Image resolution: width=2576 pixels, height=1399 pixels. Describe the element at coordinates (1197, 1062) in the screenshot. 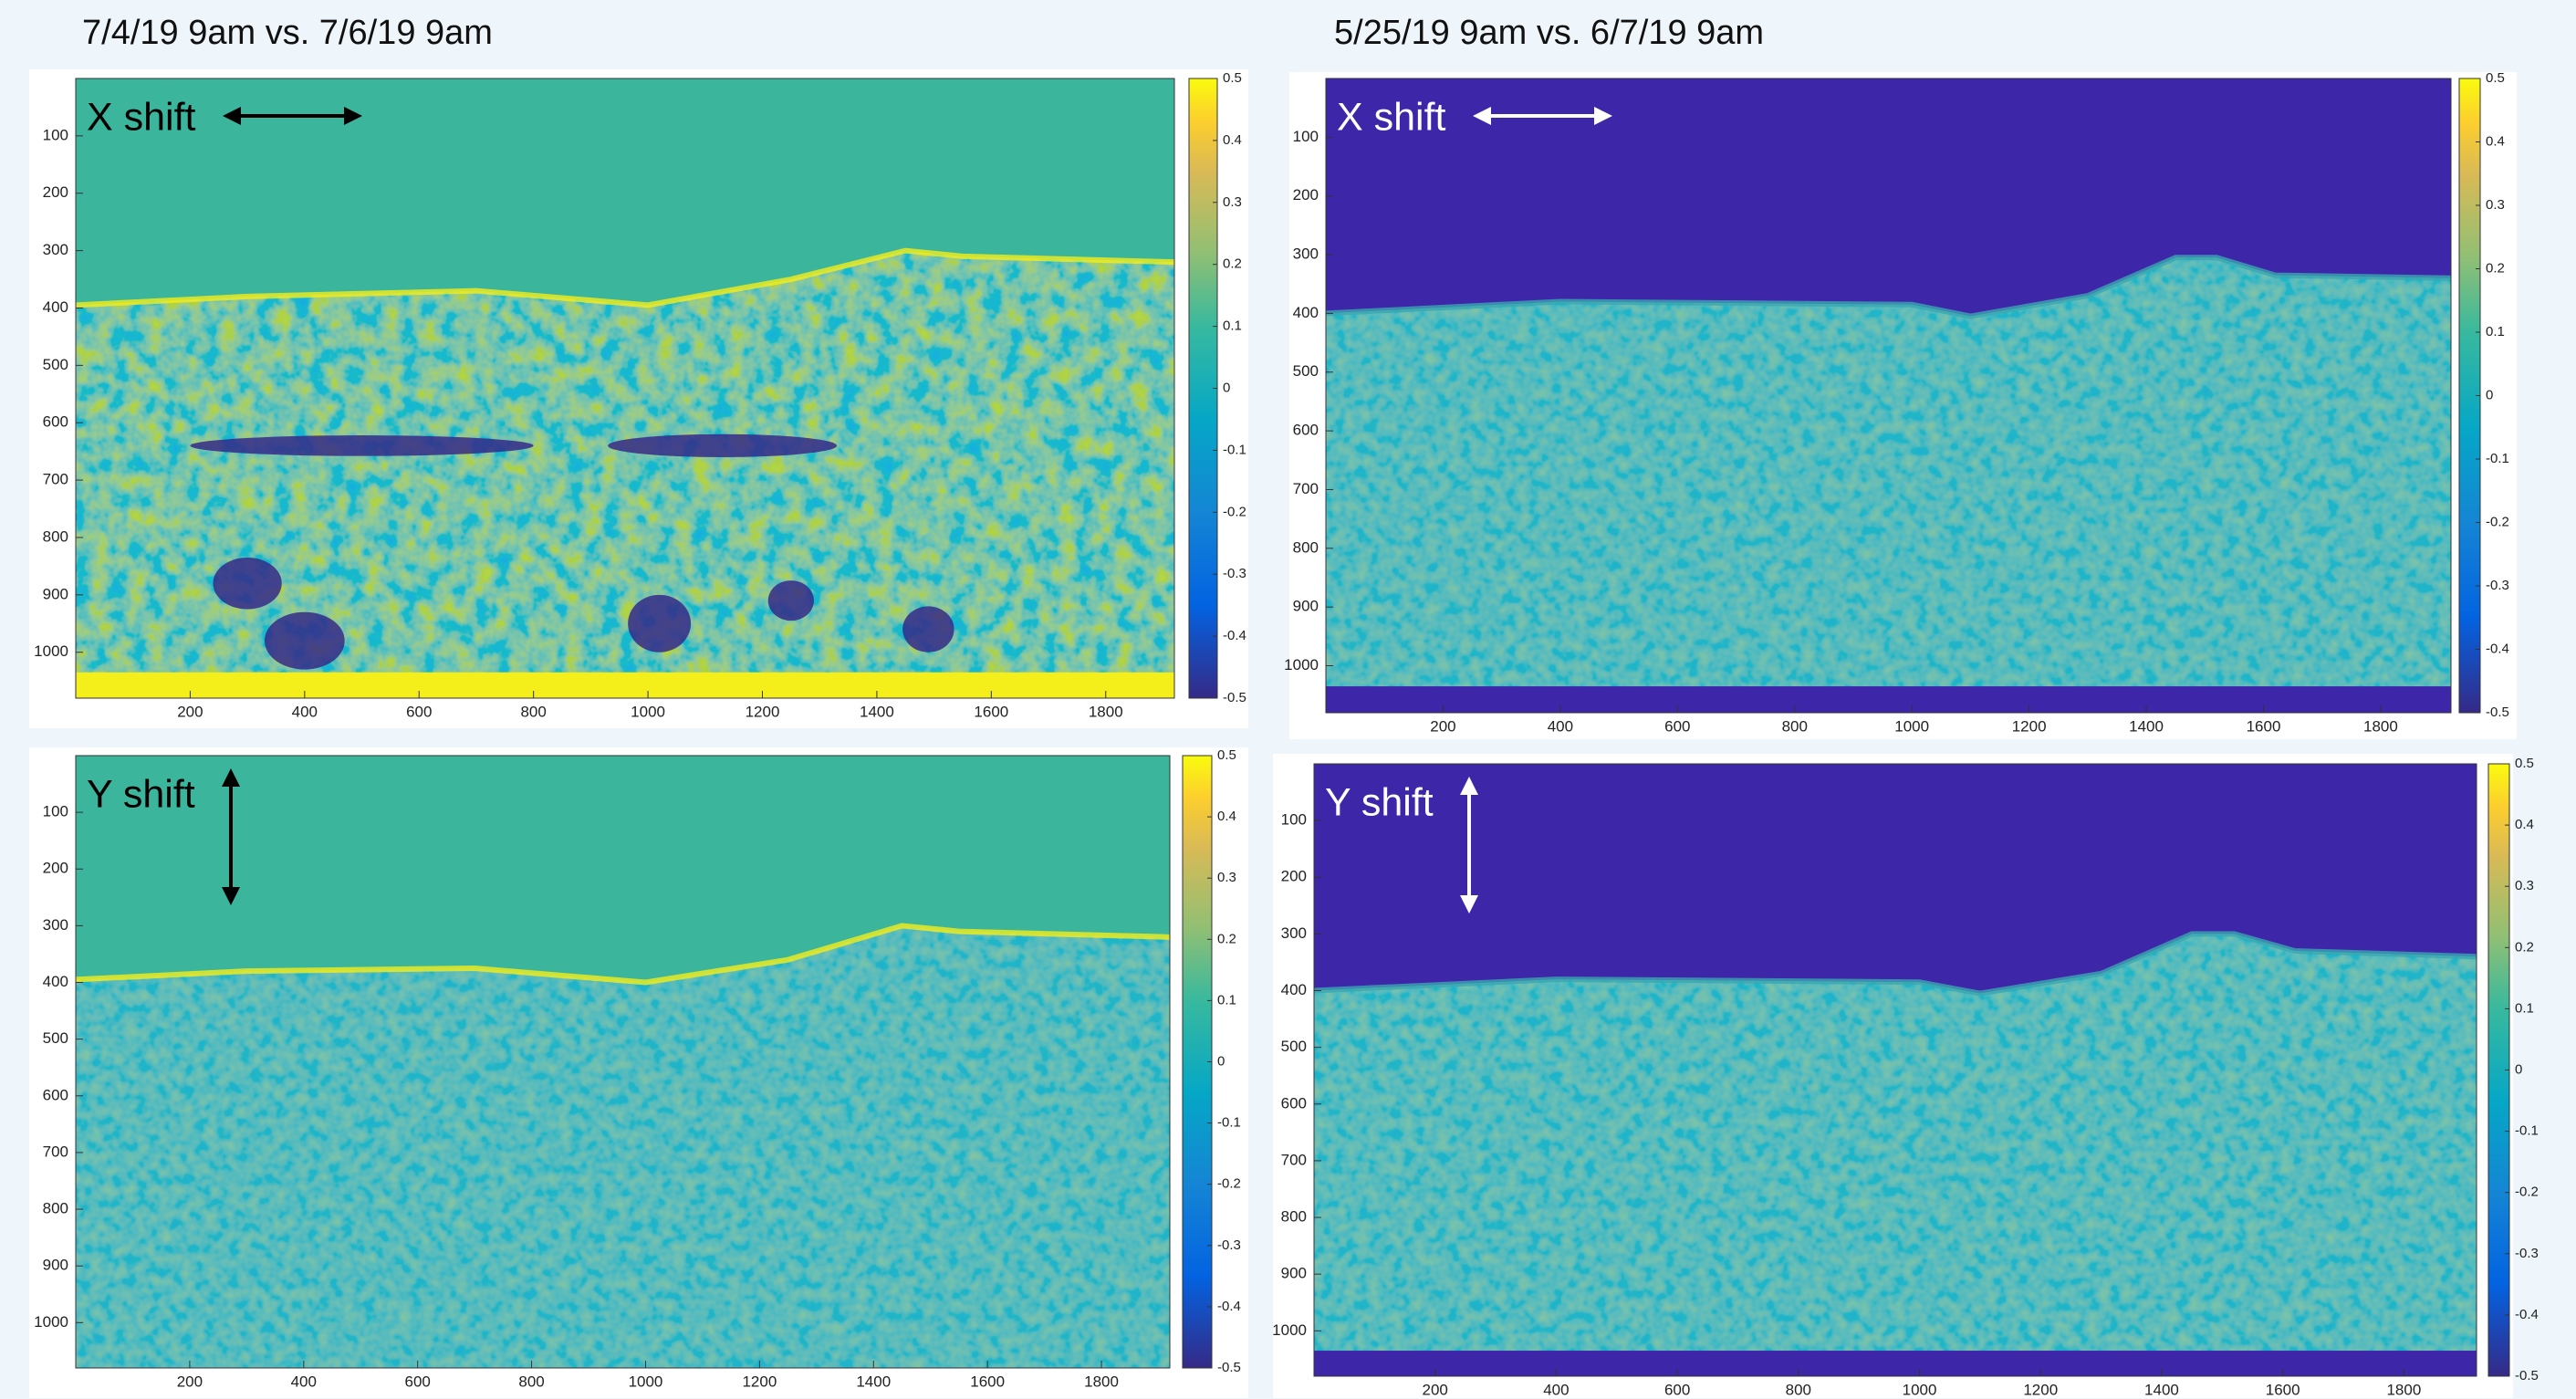

I see `colorbar` at that location.